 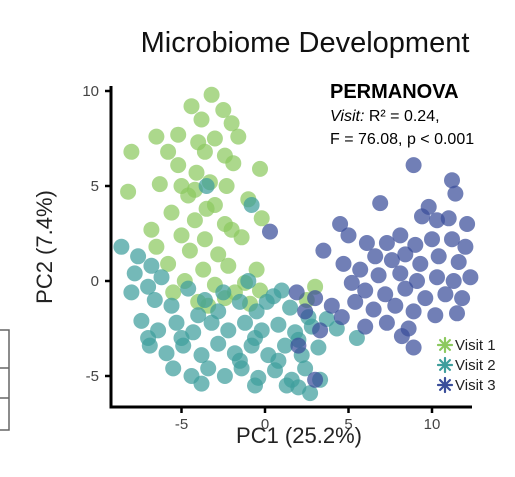 I want to click on chart-title: Microbiome Development, so click(x=305, y=43).